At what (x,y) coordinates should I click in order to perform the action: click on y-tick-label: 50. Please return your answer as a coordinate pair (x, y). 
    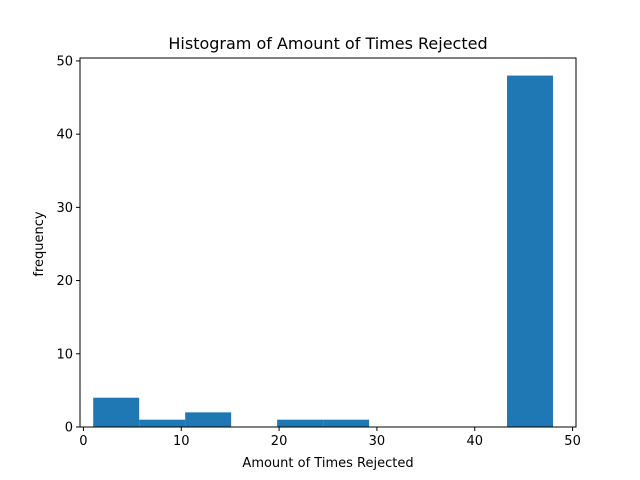
    Looking at the image, I should click on (64, 61).